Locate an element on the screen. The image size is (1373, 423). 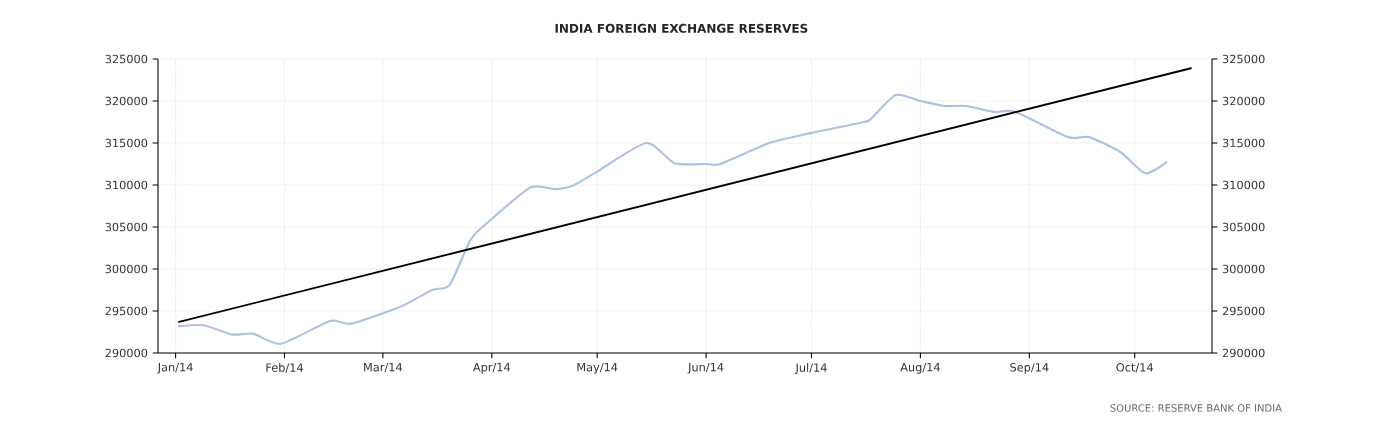
y2-tick-label: 300000 is located at coordinates (1243, 269).